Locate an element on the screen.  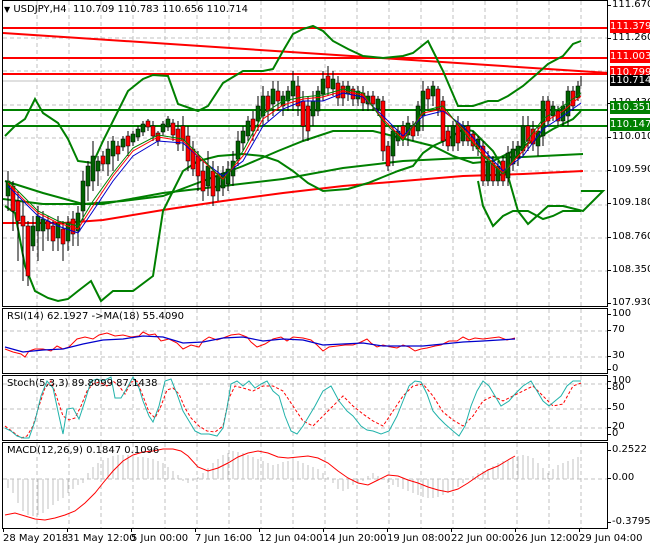
high-value: 110.783 is located at coordinates (138, 9).